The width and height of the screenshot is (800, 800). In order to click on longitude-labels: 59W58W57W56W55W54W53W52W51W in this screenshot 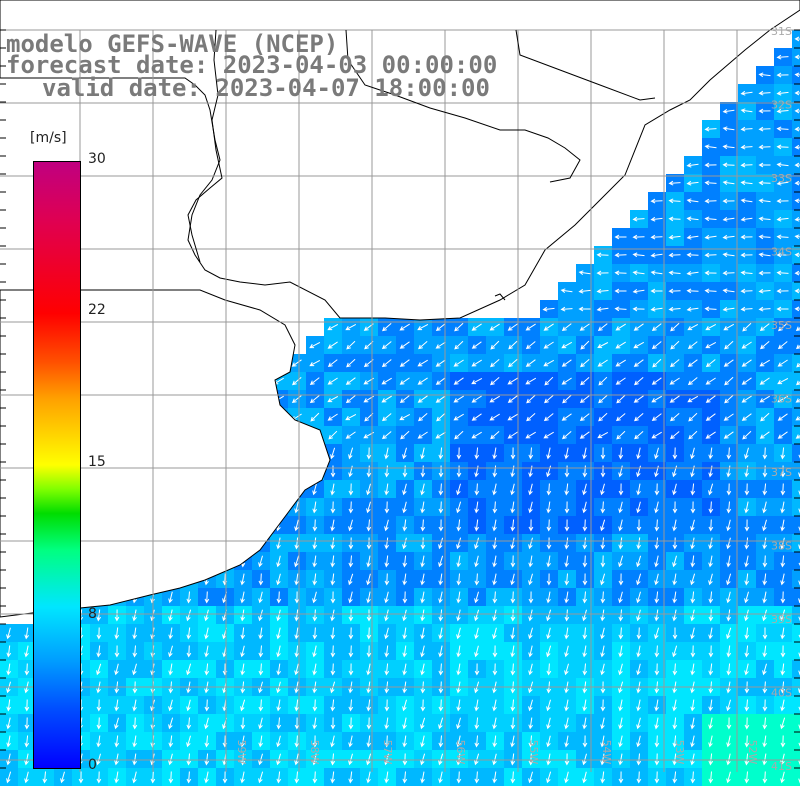, I will do `click(497, 752)`.